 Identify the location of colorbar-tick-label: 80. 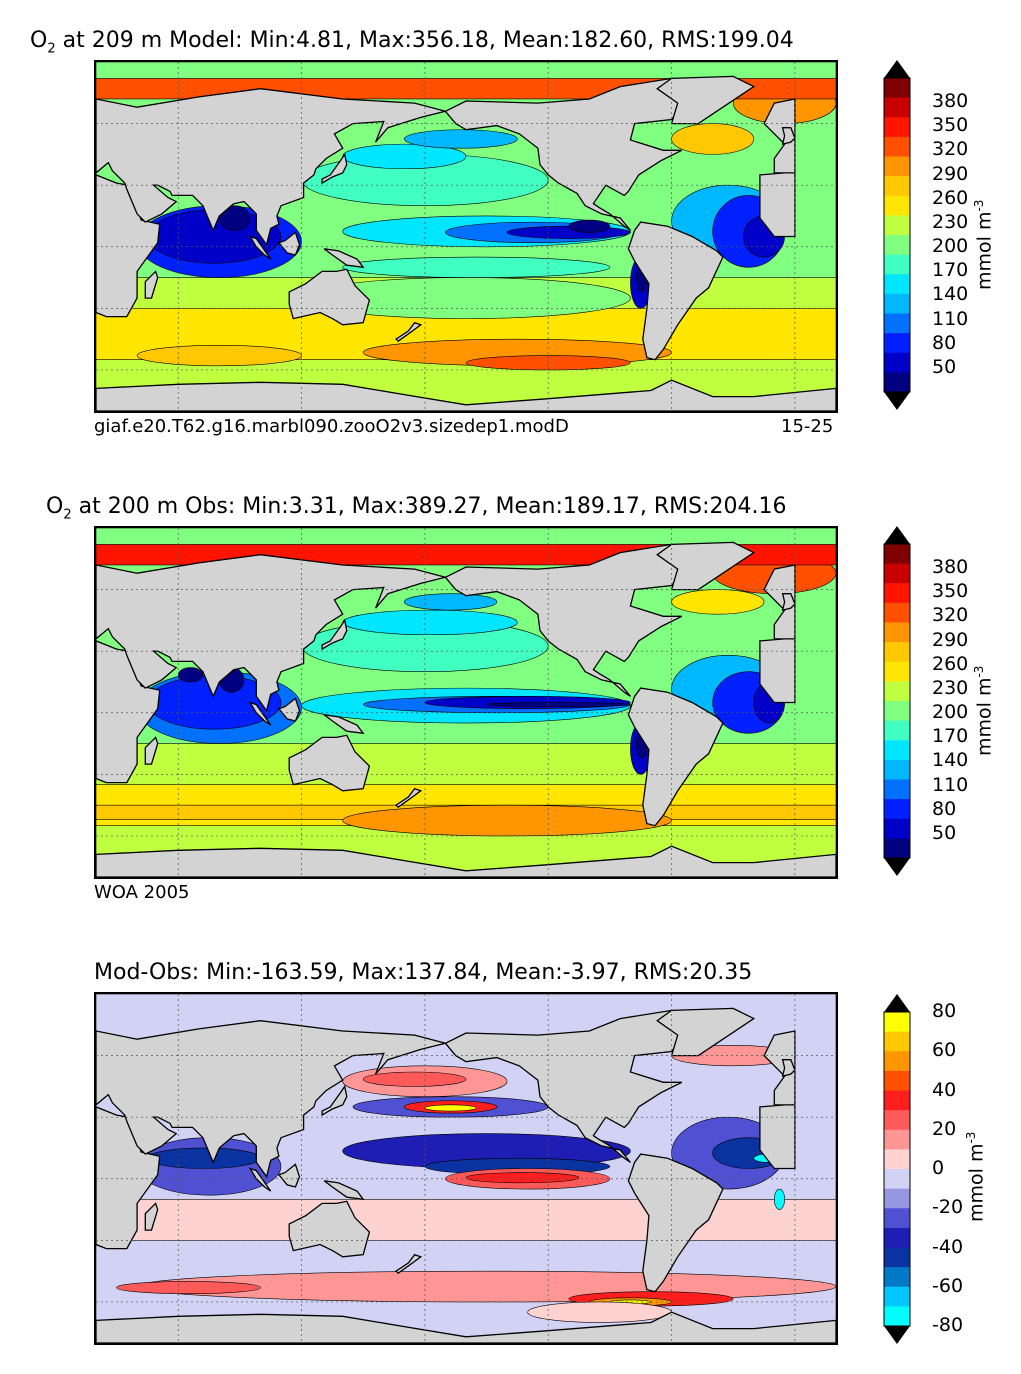
(944, 342).